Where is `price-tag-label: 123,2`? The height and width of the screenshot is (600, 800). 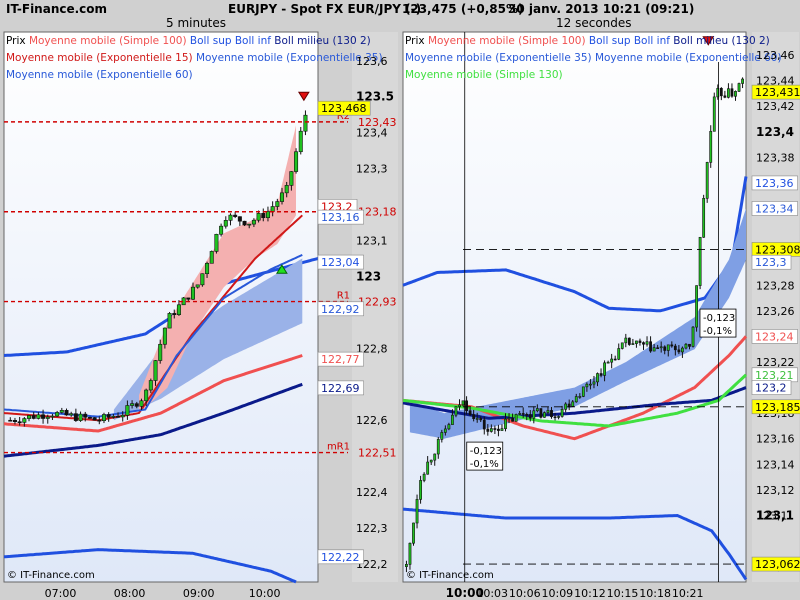
price-tag-label: 123,2 is located at coordinates (771, 388).